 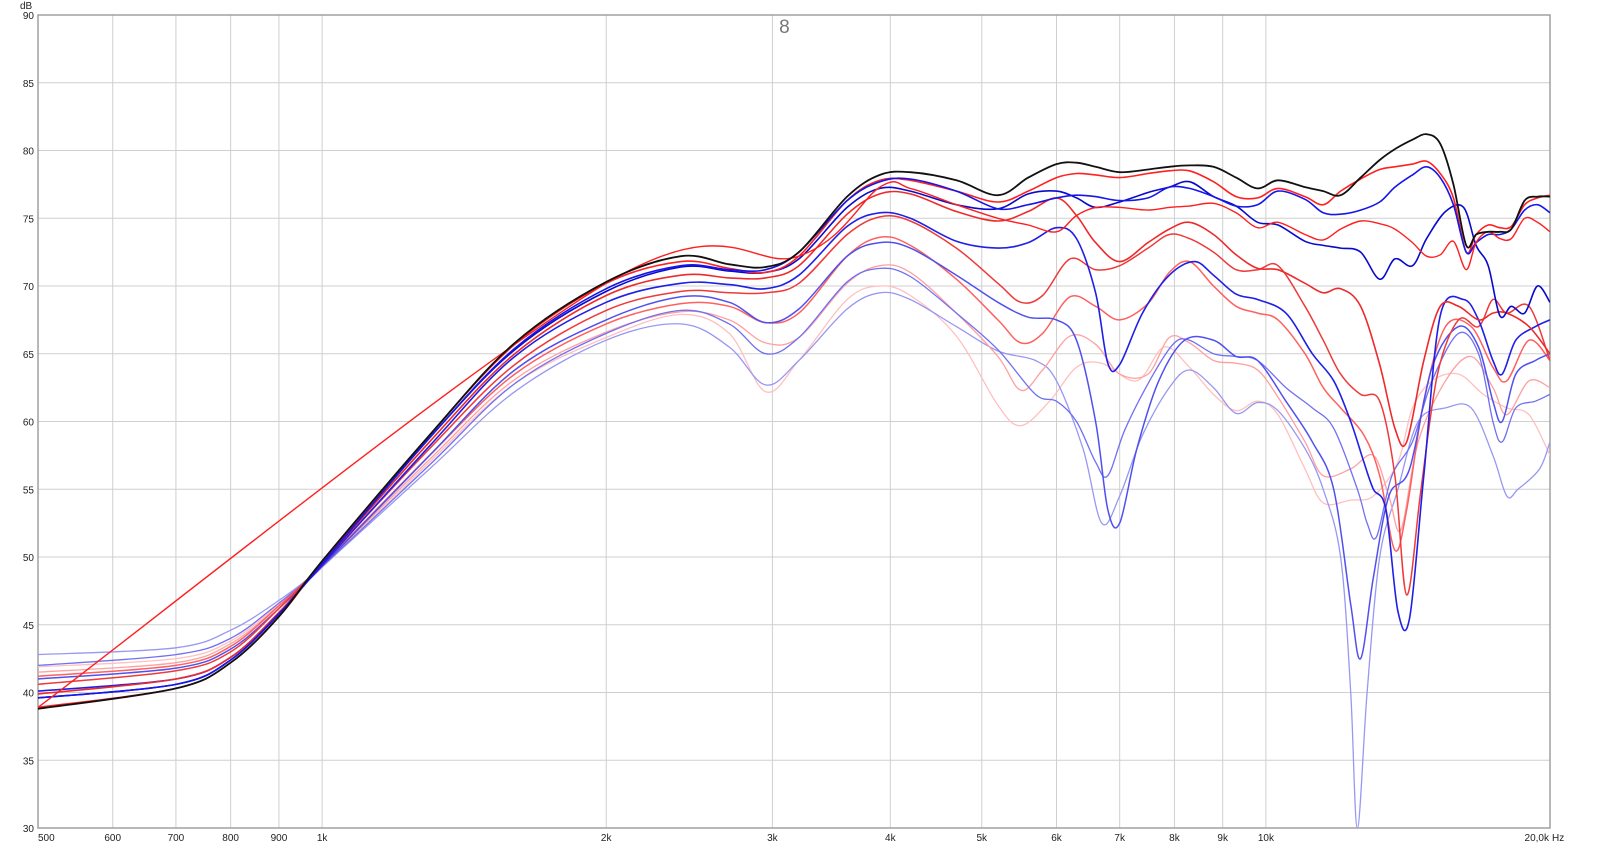 What do you see at coordinates (26, 6) in the screenshot?
I see `y-axis-unit-label: dB` at bounding box center [26, 6].